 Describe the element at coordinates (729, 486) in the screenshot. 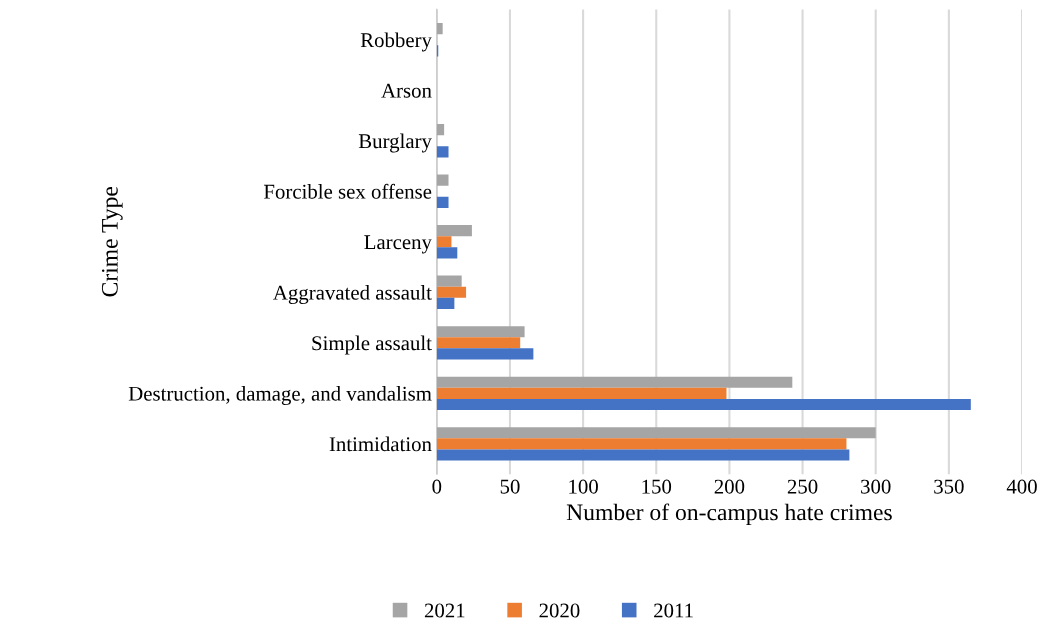

I see `x-tick-label: 200` at that location.